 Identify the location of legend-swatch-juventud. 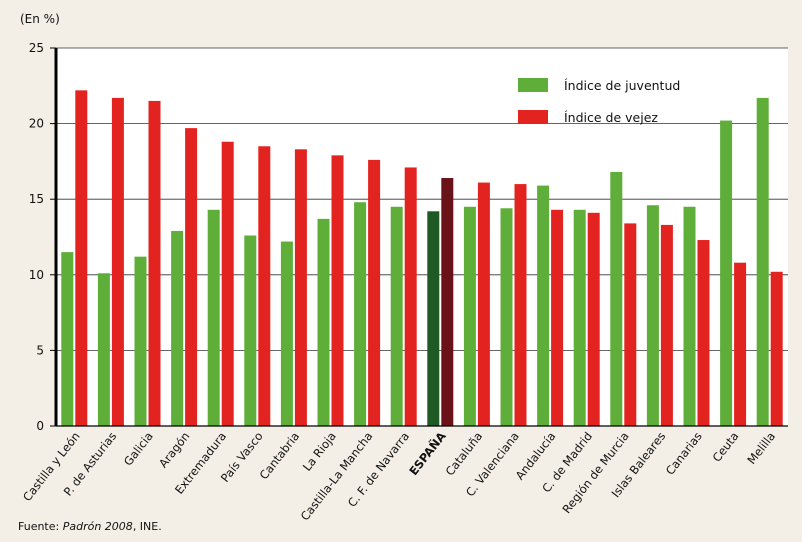
(533, 85).